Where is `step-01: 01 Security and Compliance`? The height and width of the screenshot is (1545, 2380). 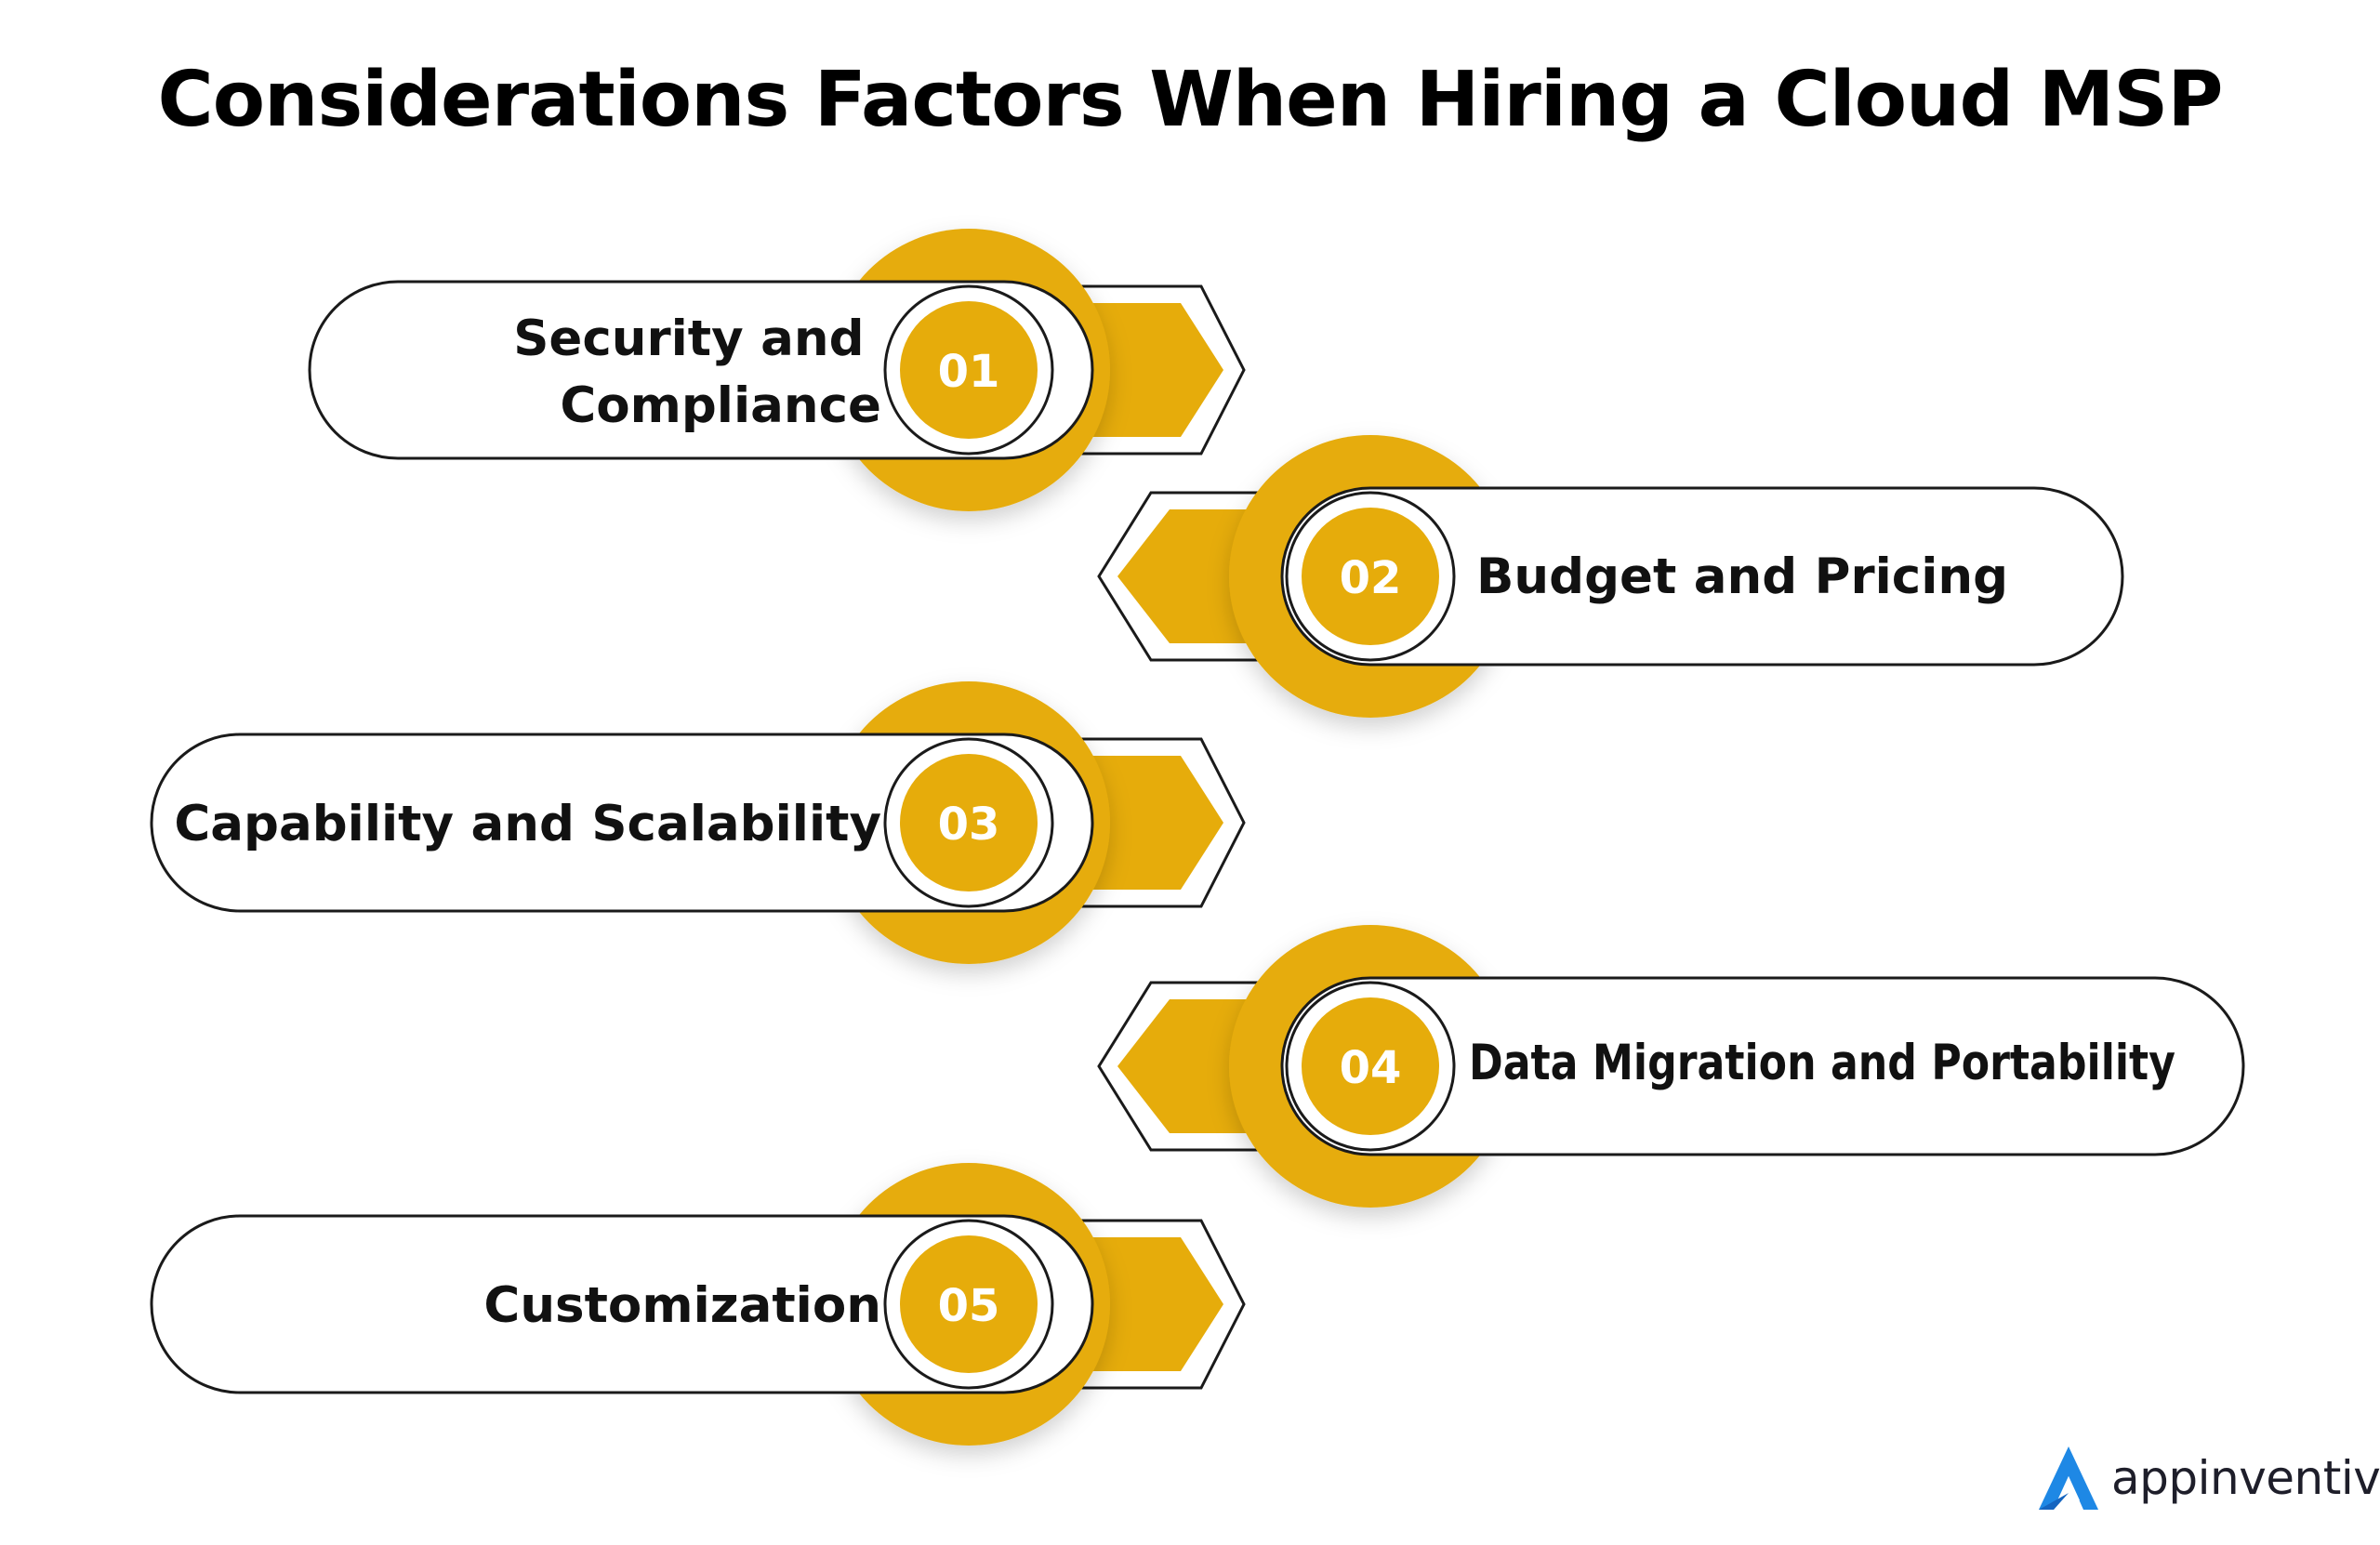 step-01: 01 Security and Compliance is located at coordinates (777, 370).